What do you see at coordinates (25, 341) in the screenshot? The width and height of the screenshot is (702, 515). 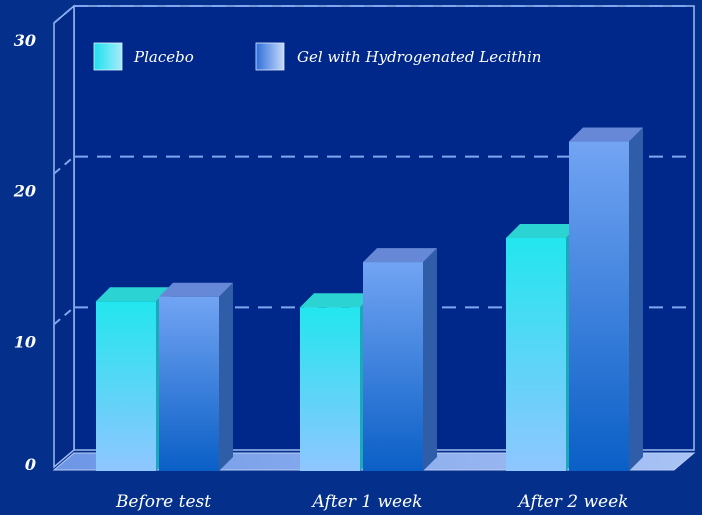 I see `y-tick-label: 10` at bounding box center [25, 341].